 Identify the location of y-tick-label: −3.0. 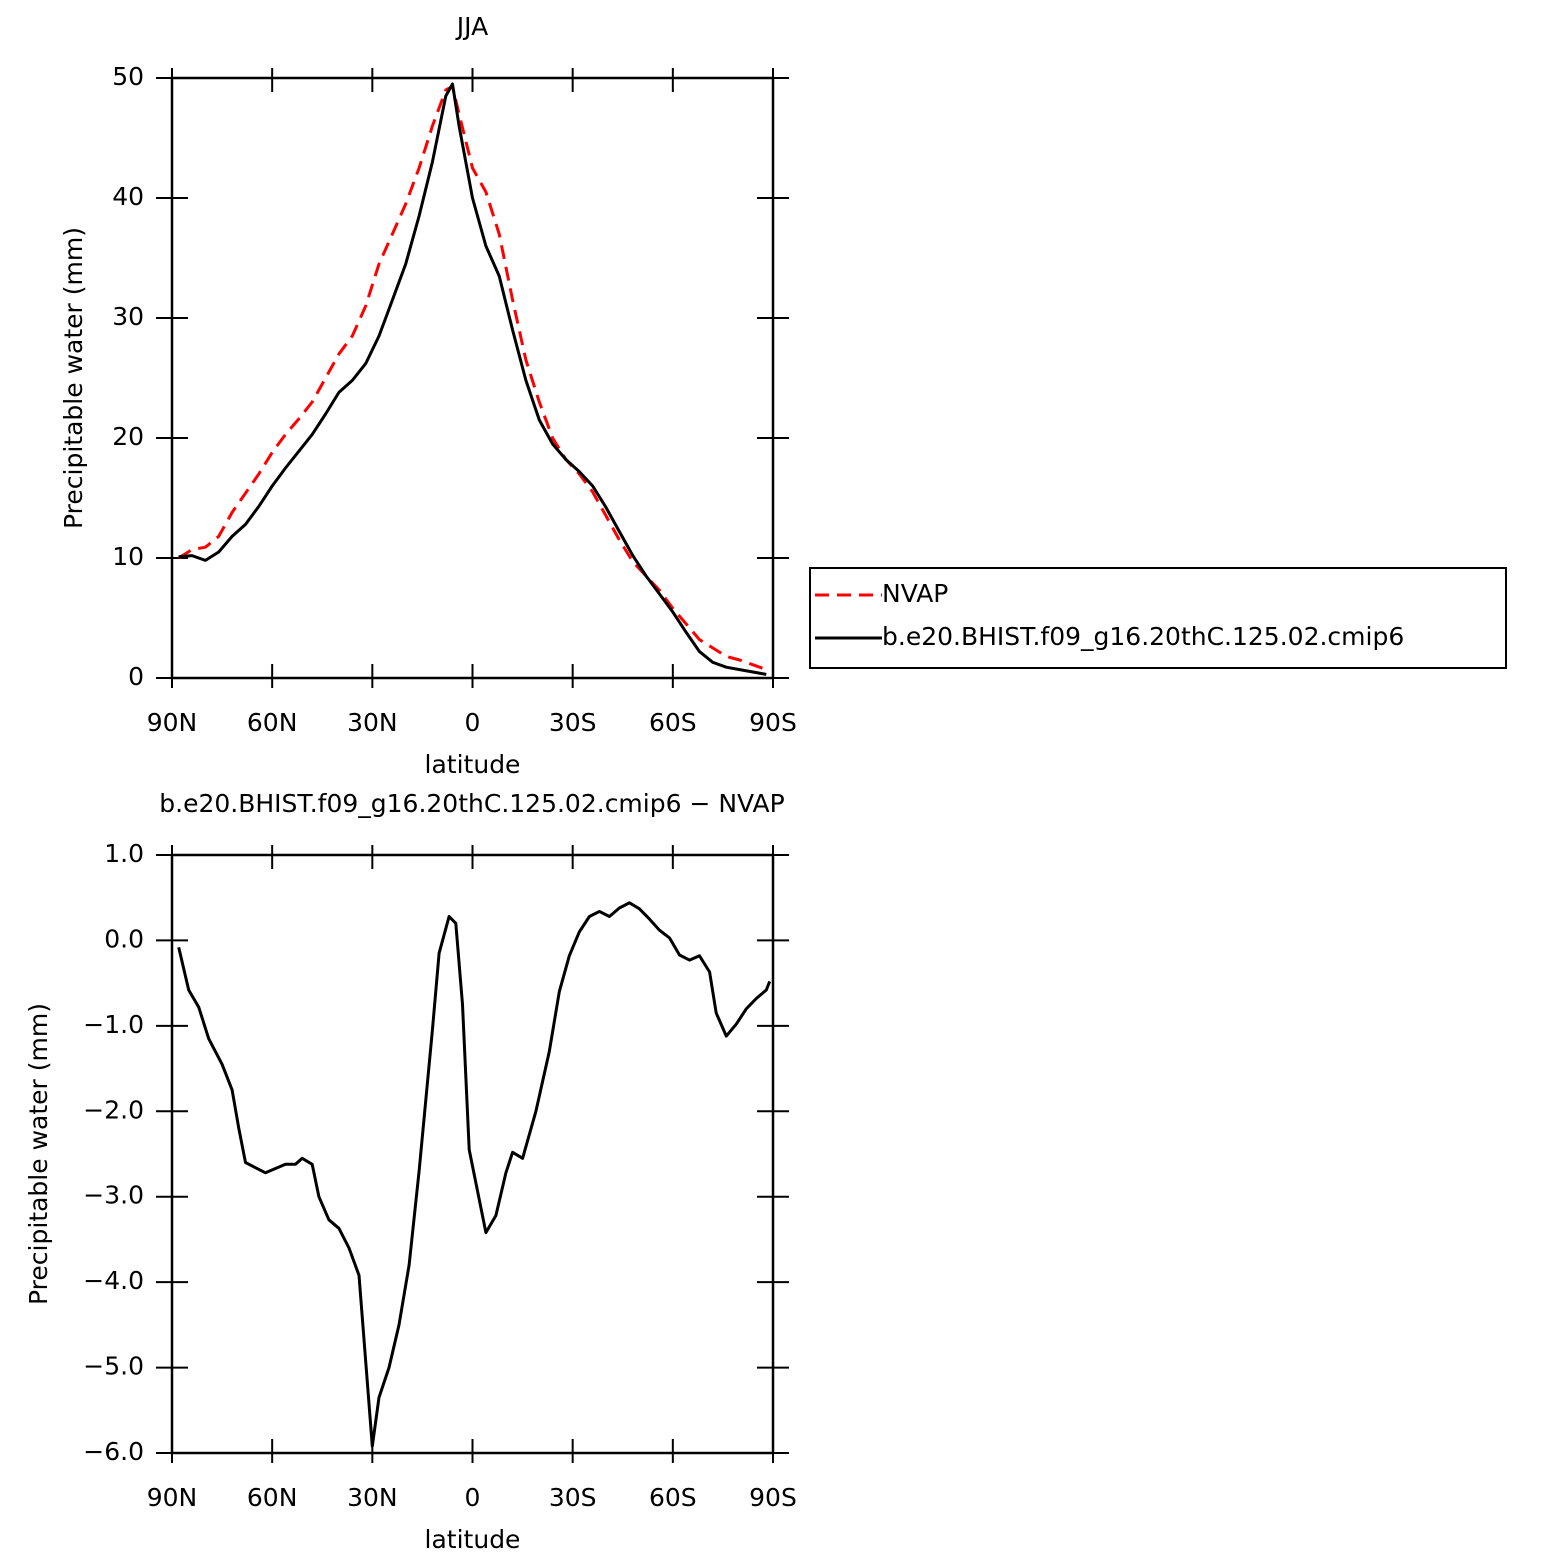
(113, 1195).